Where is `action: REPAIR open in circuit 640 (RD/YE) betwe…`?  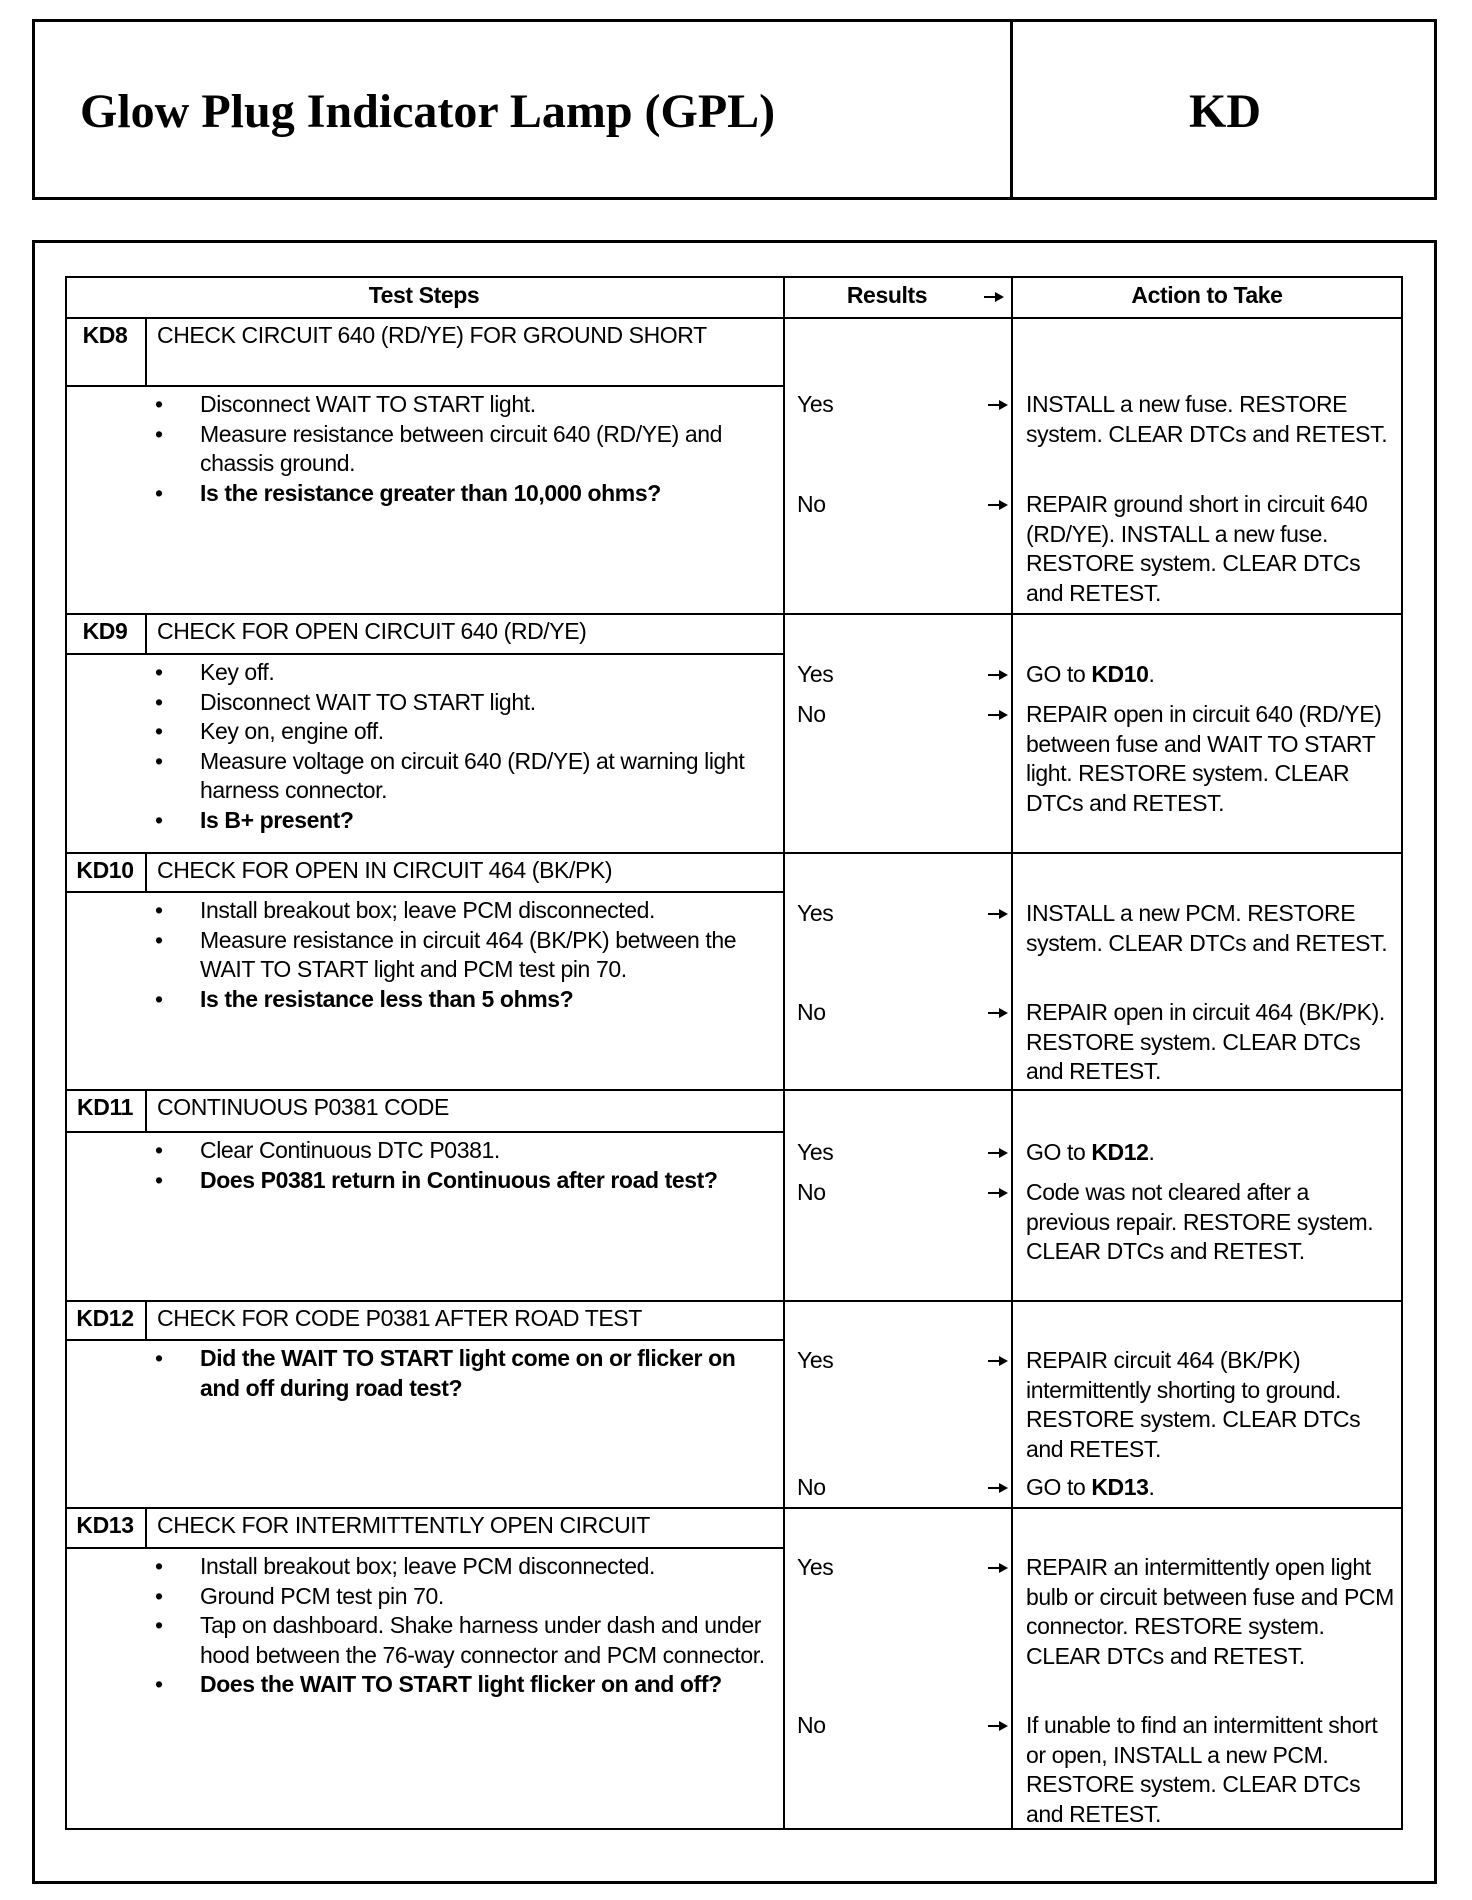
action: REPAIR open in circuit 640 (RD/YE) betwe… is located at coordinates (1211, 759).